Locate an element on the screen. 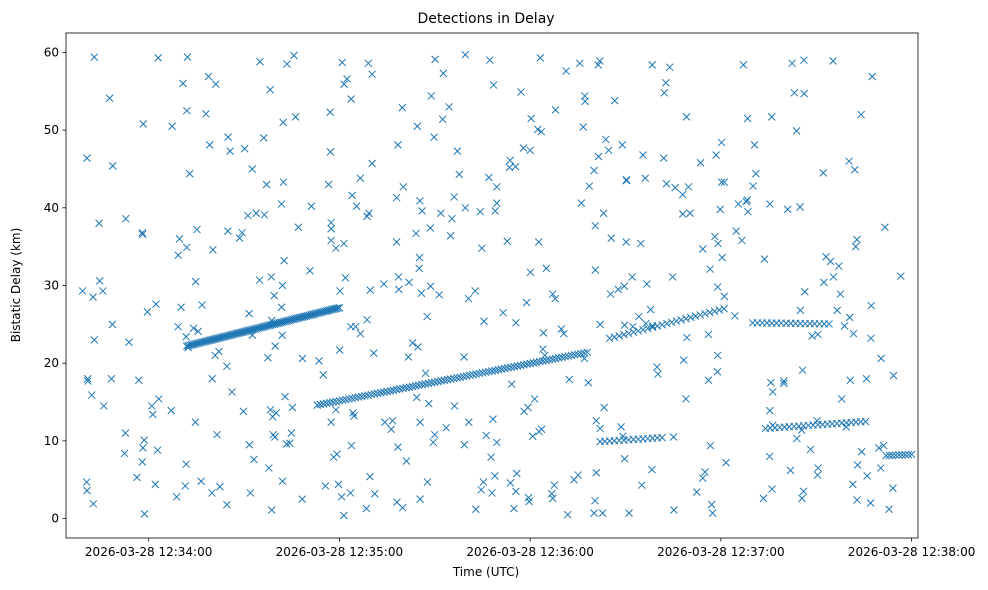 The height and width of the screenshot is (590, 988). y-axis: 0 10 20 30 40 50 60 is located at coordinates (55, 285).